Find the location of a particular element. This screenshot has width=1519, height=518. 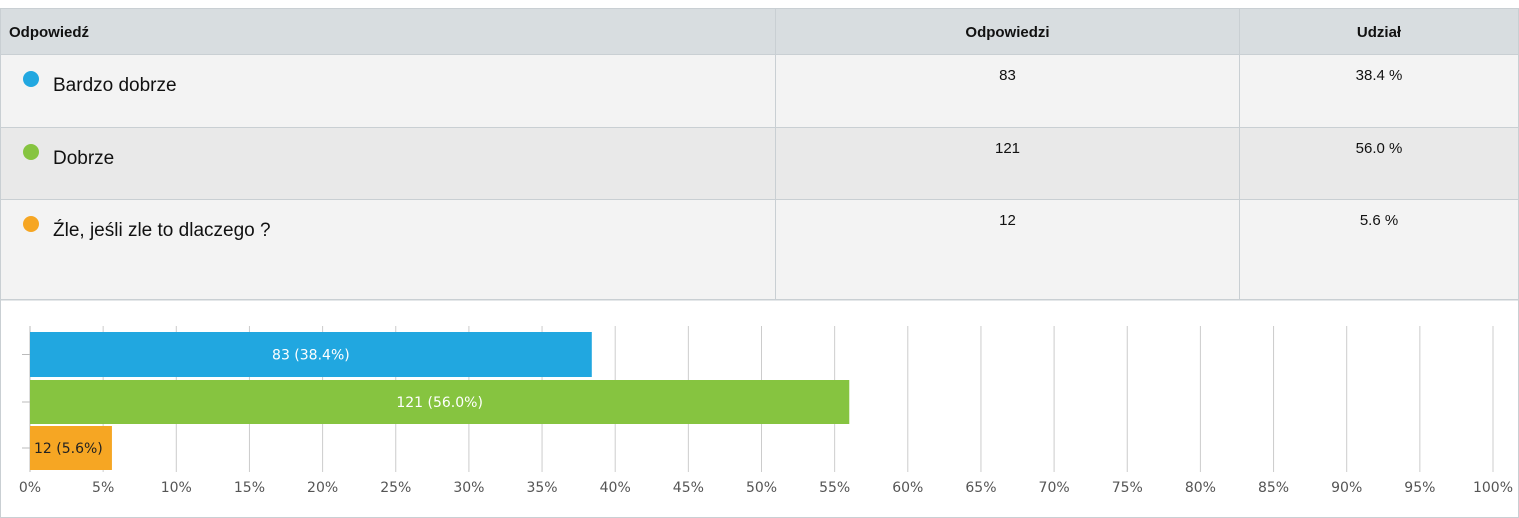

x-tick-label: 25% is located at coordinates (395, 488).